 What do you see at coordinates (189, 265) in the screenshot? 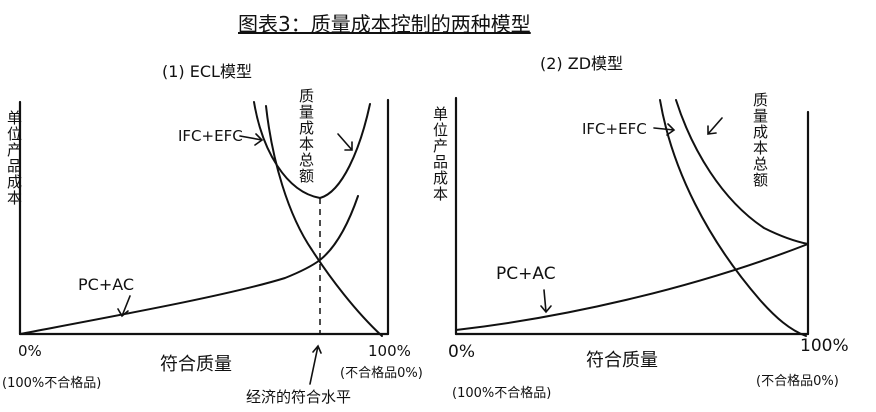
I see `left-pc-ac-curve` at bounding box center [189, 265].